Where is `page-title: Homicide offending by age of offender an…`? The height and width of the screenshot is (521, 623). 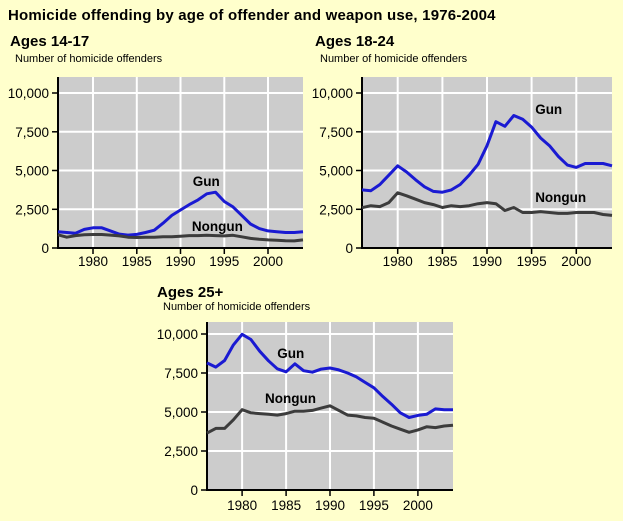 page-title: Homicide offending by age of offender an… is located at coordinates (252, 15).